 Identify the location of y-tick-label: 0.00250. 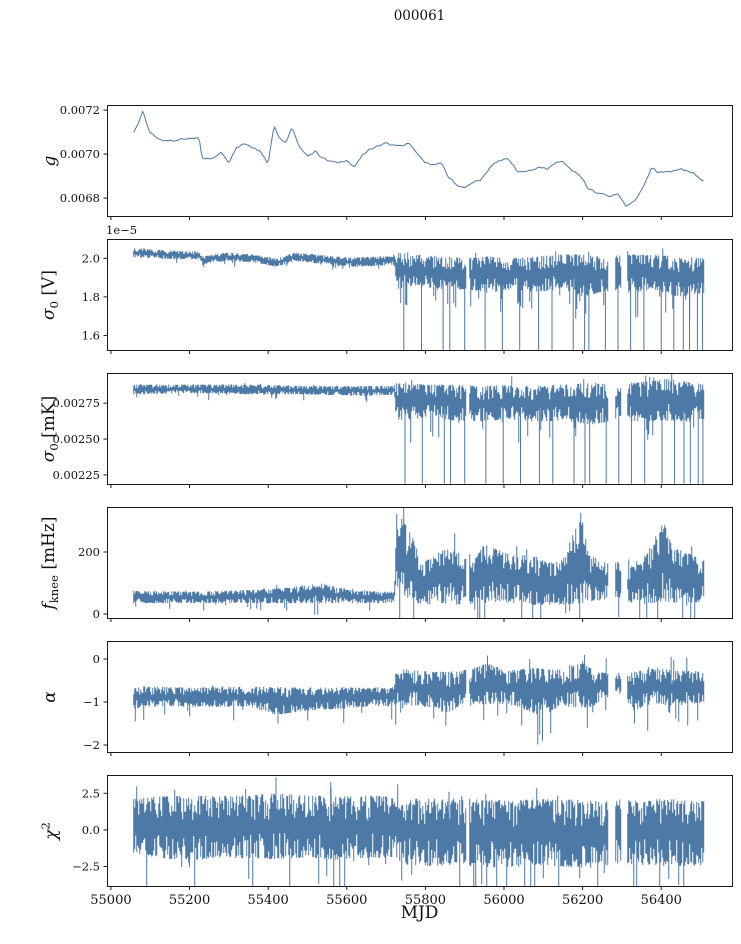
(76, 439).